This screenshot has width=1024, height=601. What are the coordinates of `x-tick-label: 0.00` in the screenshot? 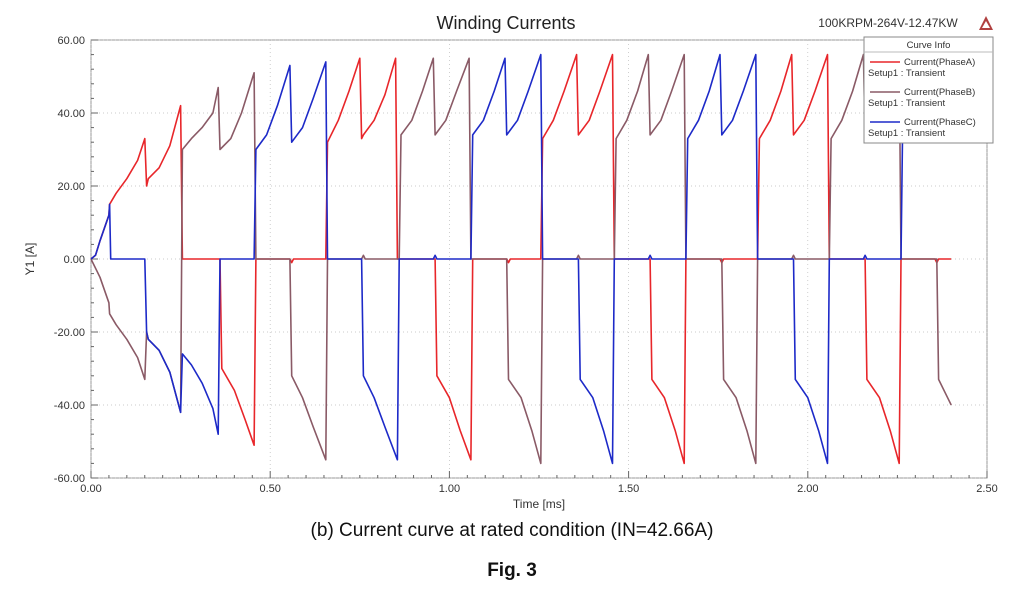 It's located at (90, 489).